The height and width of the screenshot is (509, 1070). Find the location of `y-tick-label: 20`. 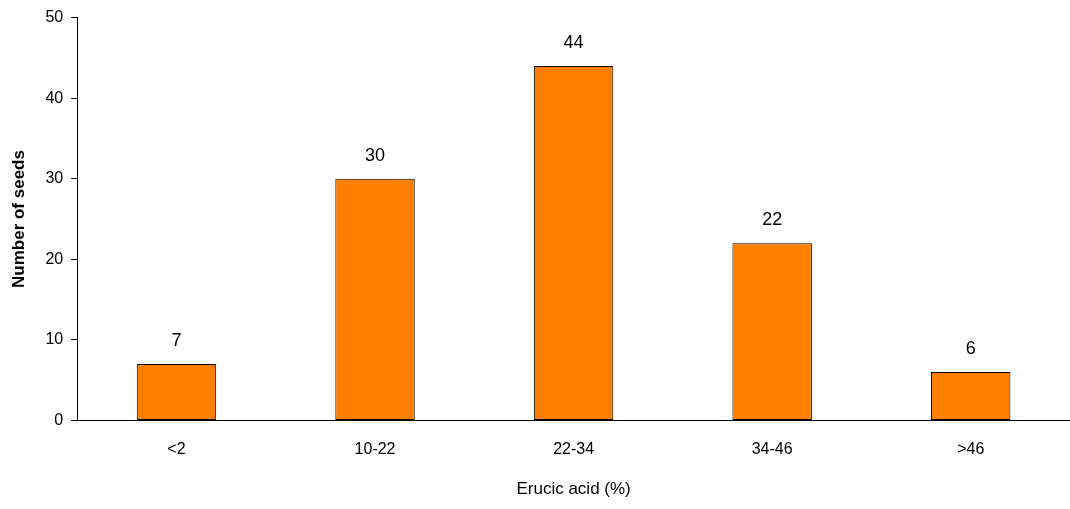

y-tick-label: 20 is located at coordinates (54, 258).